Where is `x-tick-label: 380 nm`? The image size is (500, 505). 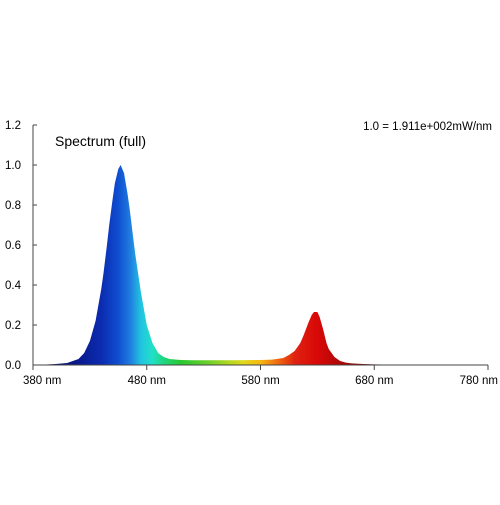 x-tick-label: 380 nm is located at coordinates (42, 381).